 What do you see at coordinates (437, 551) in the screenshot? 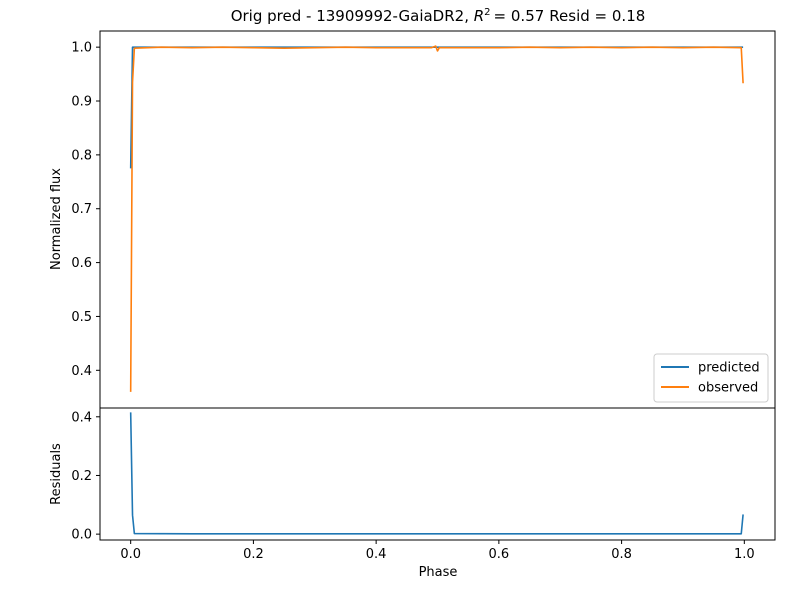
I see `residuals-x-ticks: 0.0 0.2 0.4 0.6 0.8 1.0` at bounding box center [437, 551].